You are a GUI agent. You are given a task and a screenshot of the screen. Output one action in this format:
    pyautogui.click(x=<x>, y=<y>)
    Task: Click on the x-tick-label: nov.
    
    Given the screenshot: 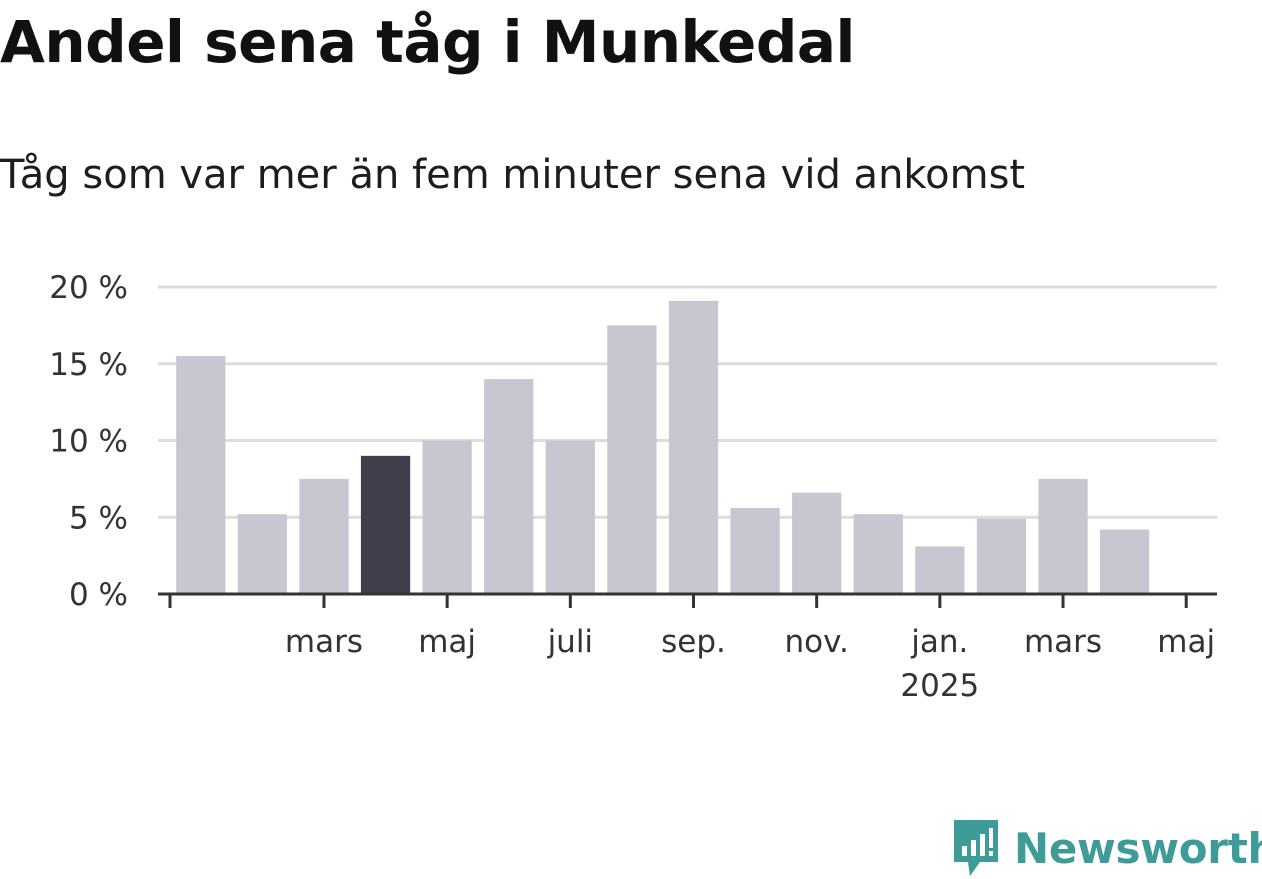 What is the action you would take?
    pyautogui.click(x=816, y=642)
    